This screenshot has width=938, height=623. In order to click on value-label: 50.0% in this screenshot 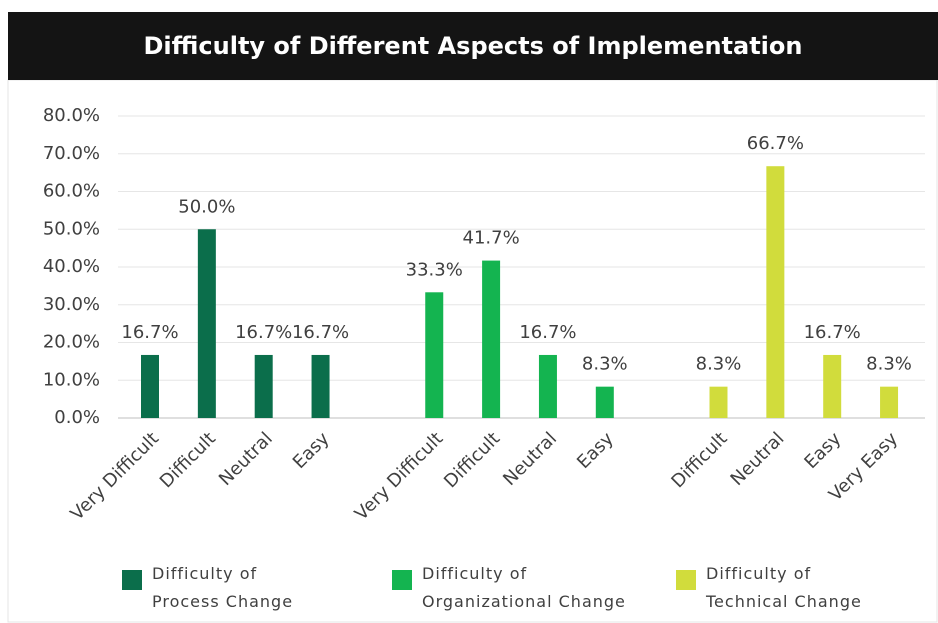, I will do `click(206, 206)`.